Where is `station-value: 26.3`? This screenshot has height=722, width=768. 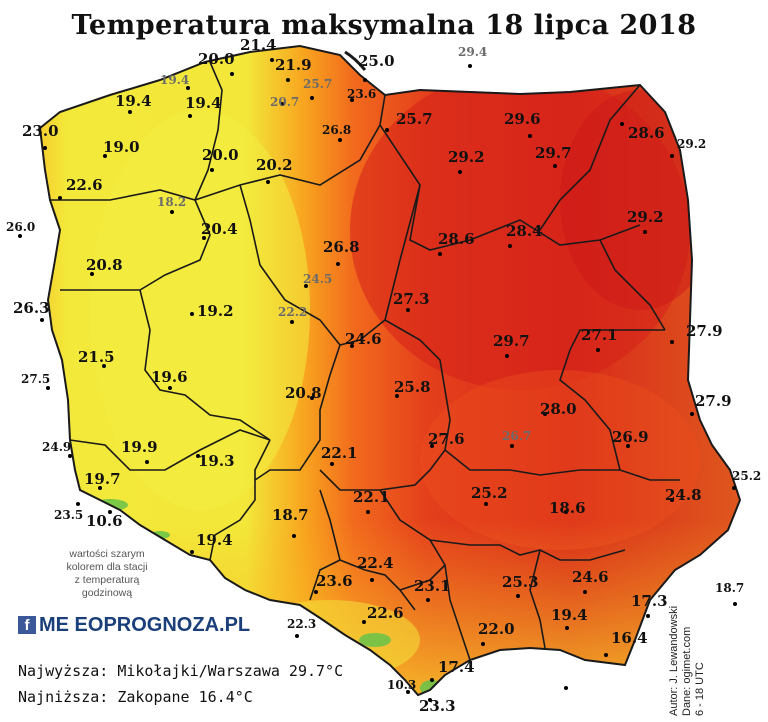 station-value: 26.3 is located at coordinates (31, 308).